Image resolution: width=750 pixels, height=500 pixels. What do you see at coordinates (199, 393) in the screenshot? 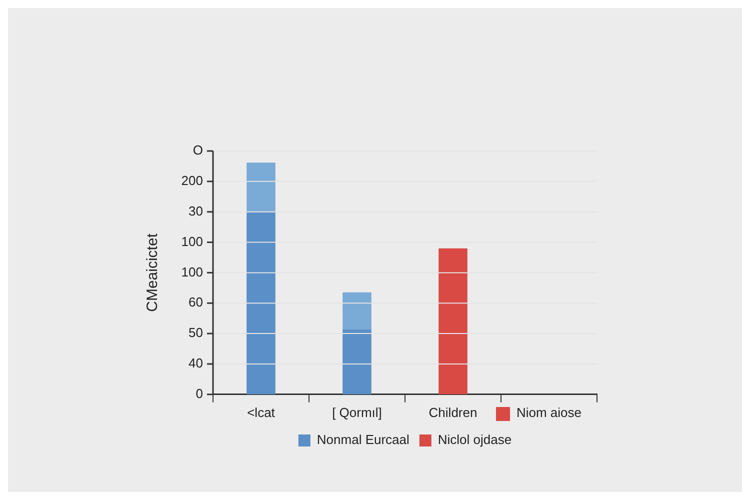
I see `text: 0` at bounding box center [199, 393].